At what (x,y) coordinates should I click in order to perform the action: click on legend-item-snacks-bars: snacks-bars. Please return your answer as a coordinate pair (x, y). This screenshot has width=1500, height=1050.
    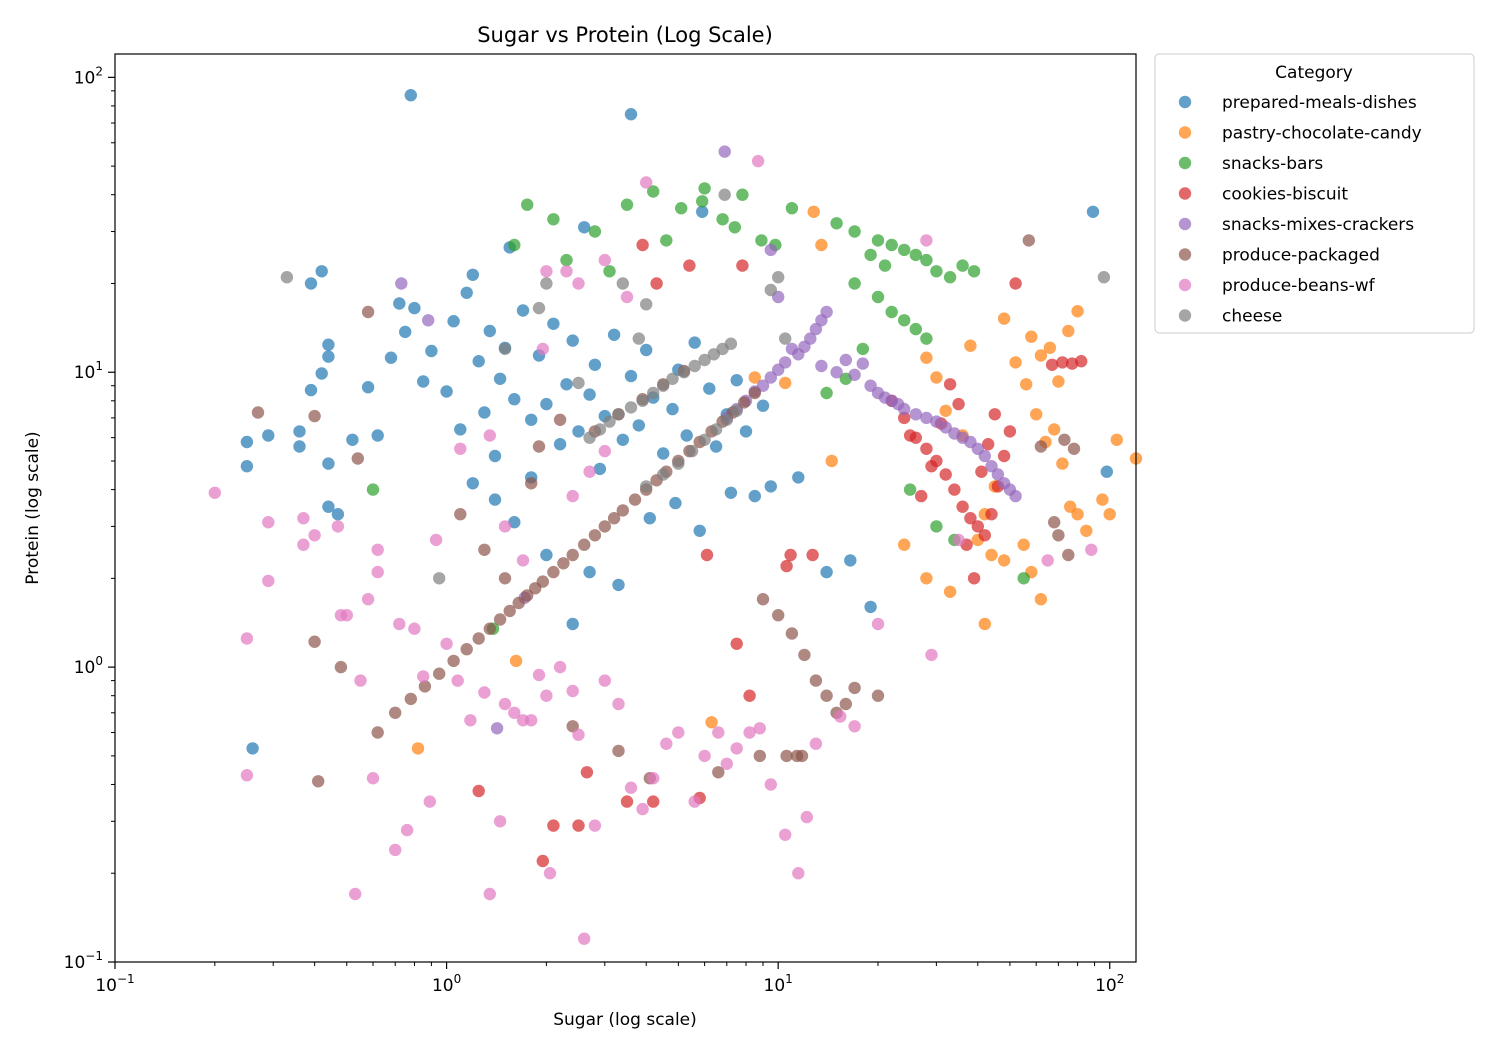
    Looking at the image, I should click on (1251, 164).